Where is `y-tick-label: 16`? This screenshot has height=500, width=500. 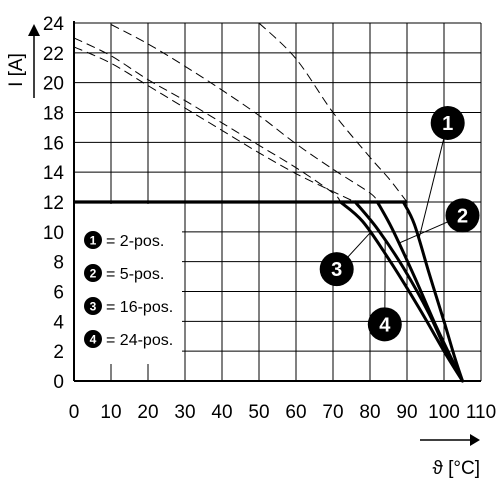
y-tick-label: 16 is located at coordinates (53, 143).